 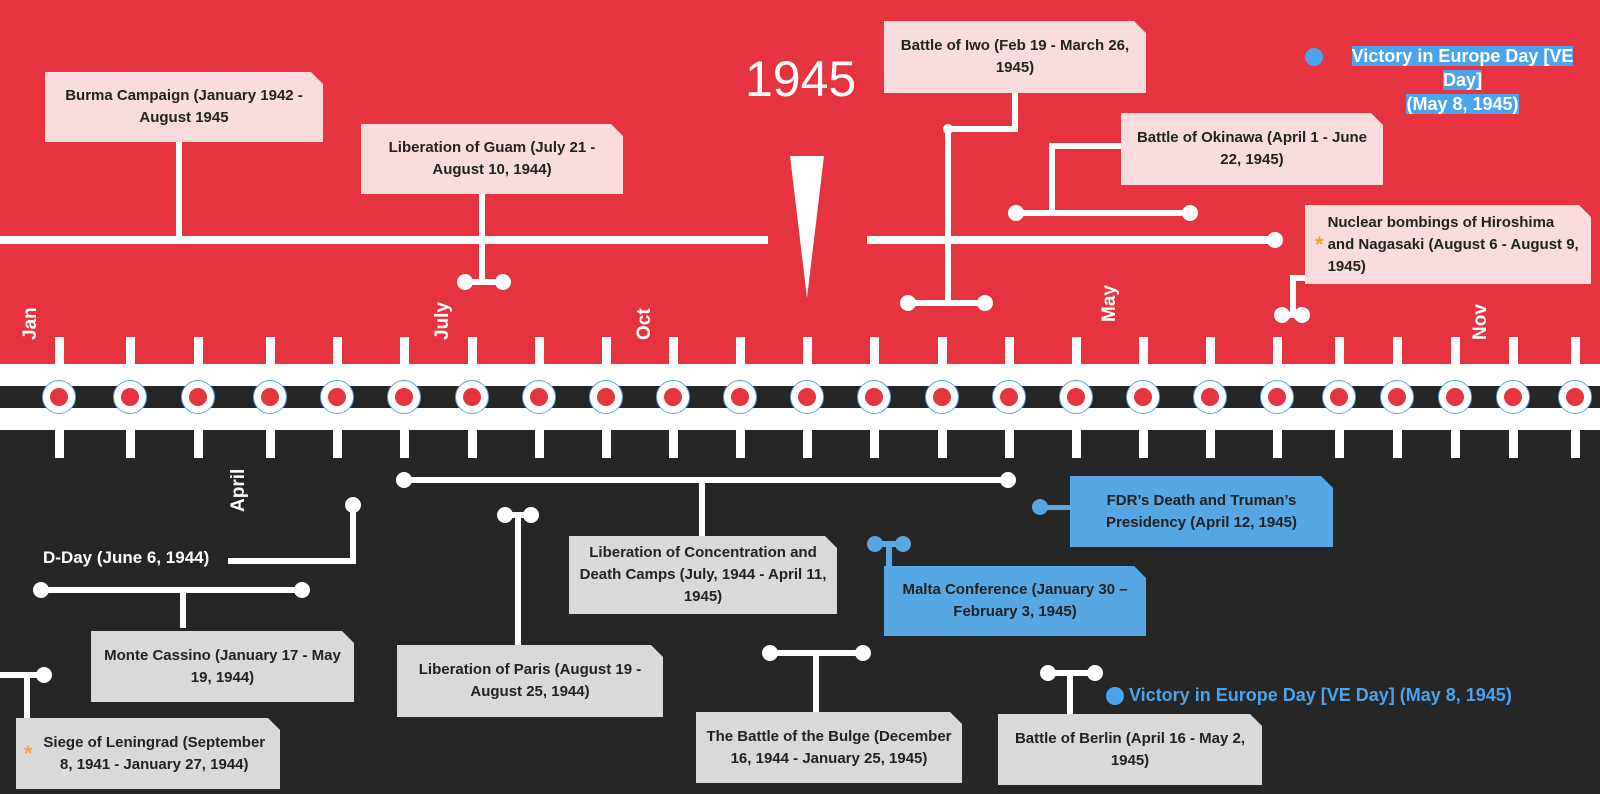 I want to click on month-label-nov: Nov, so click(x=1480, y=322).